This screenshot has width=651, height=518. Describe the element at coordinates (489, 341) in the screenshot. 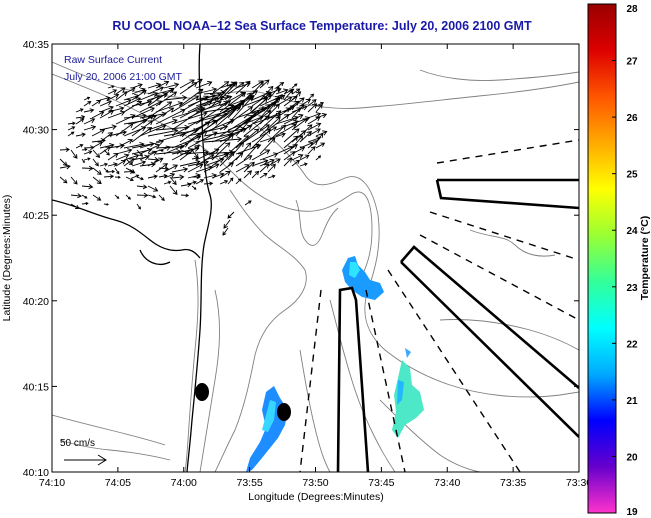

I see `radar-beam-east` at that location.